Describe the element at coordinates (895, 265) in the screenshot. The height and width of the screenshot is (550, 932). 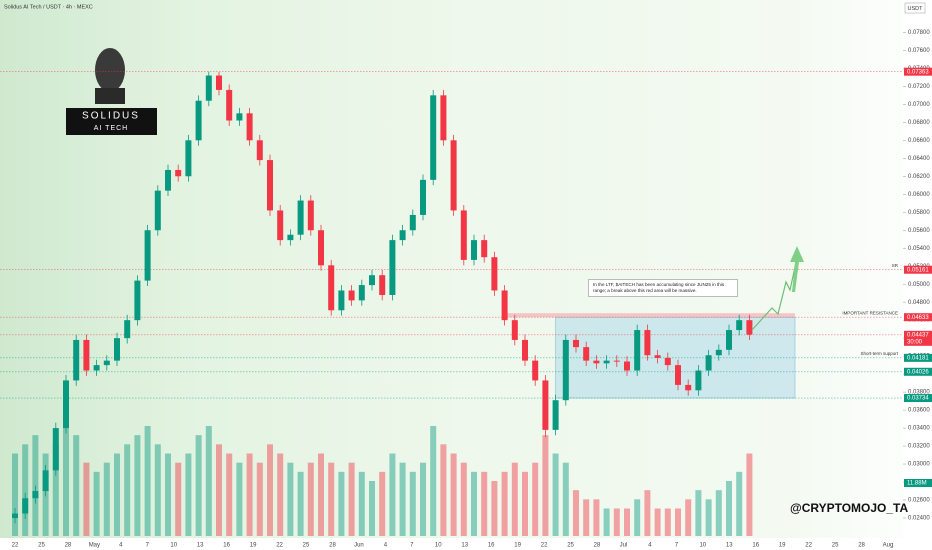
I see `level-note: SR` at that location.